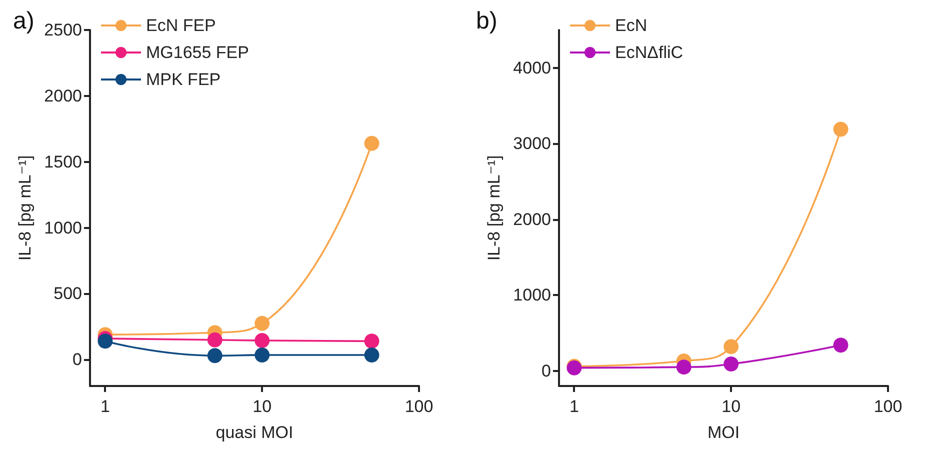 Image resolution: width=939 pixels, height=454 pixels. I want to click on x-axis-title: MOI, so click(723, 432).